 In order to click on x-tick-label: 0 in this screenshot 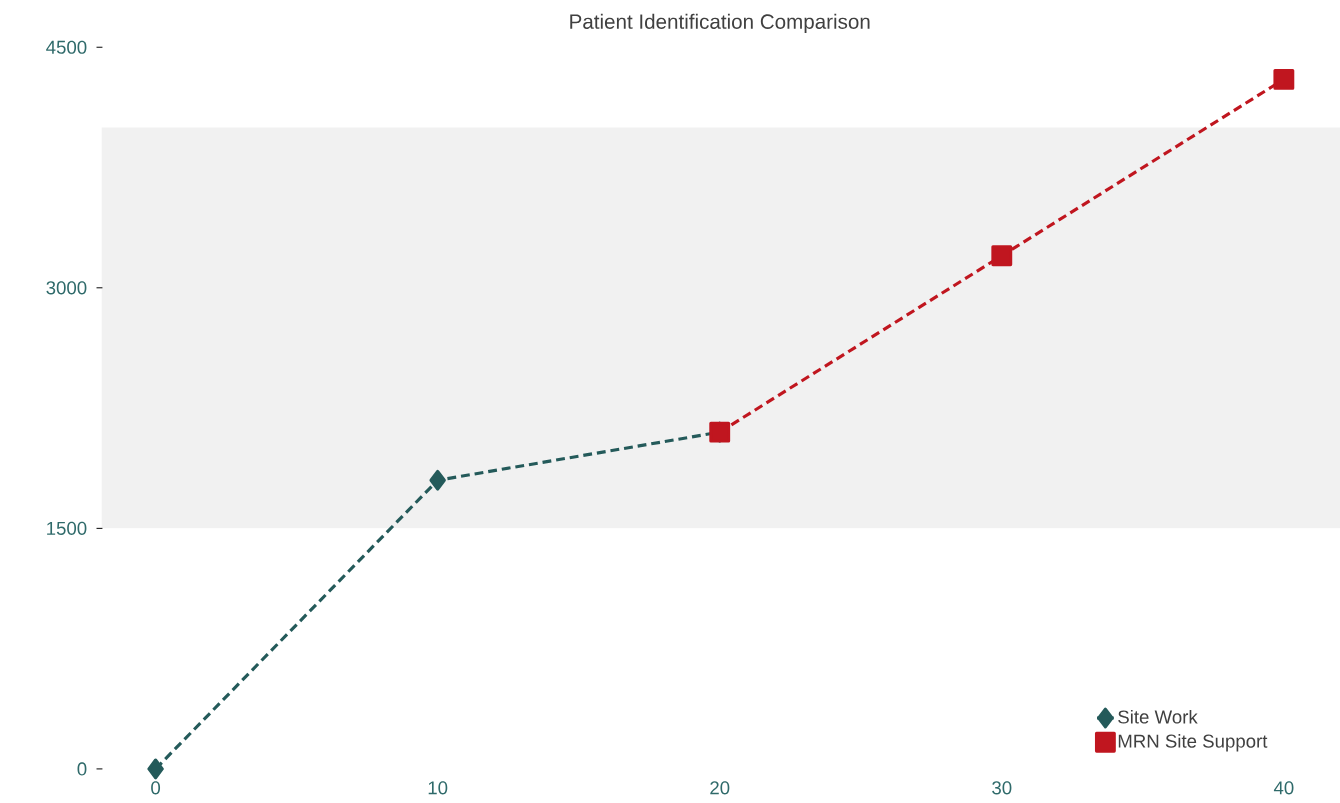, I will do `click(156, 788)`.